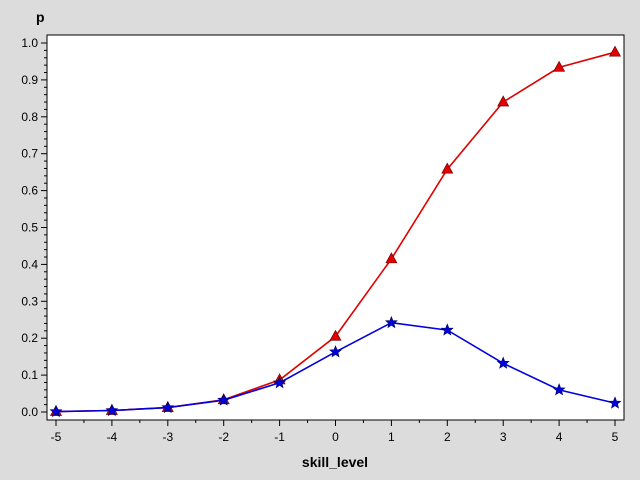 Image resolution: width=640 pixels, height=480 pixels. What do you see at coordinates (29, 338) in the screenshot?
I see `y-tick-label: 0.2` at bounding box center [29, 338].